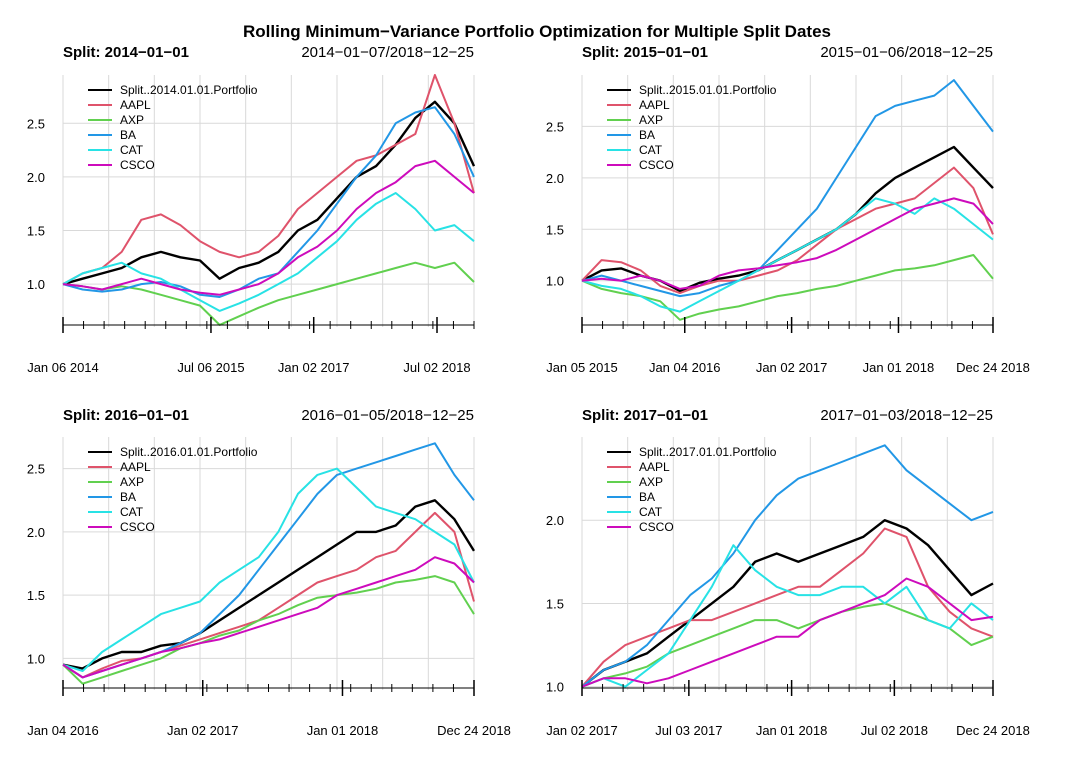 The height and width of the screenshot is (780, 1075). Describe the element at coordinates (126, 415) in the screenshot. I see `split-label: Split: 2016−01−01` at that location.